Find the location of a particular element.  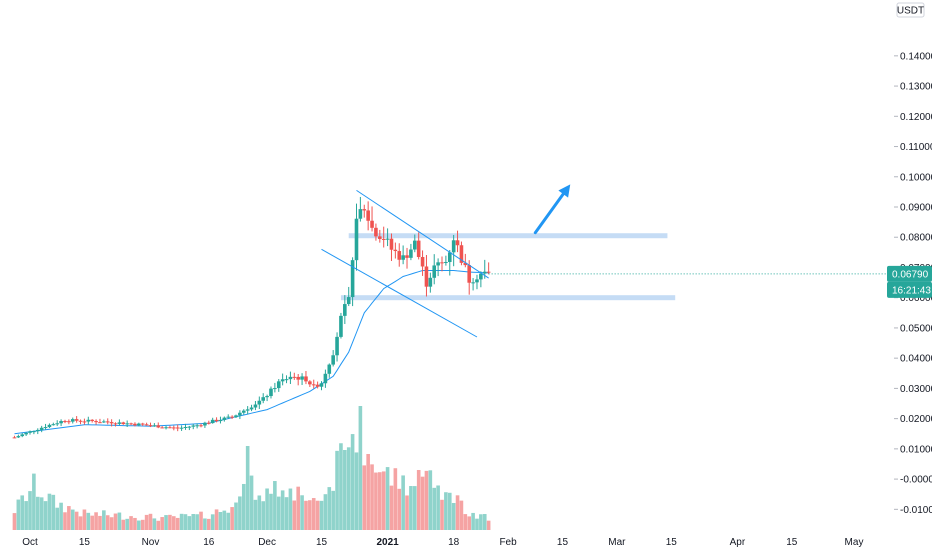

currency-label: USDT is located at coordinates (910, 11).